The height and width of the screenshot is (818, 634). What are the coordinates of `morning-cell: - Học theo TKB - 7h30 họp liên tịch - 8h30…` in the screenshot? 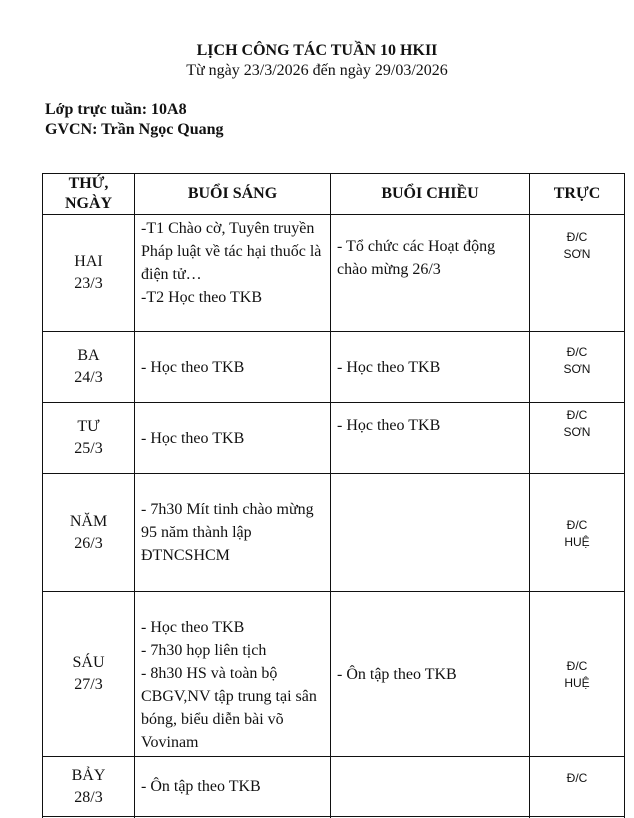 It's located at (232, 674).